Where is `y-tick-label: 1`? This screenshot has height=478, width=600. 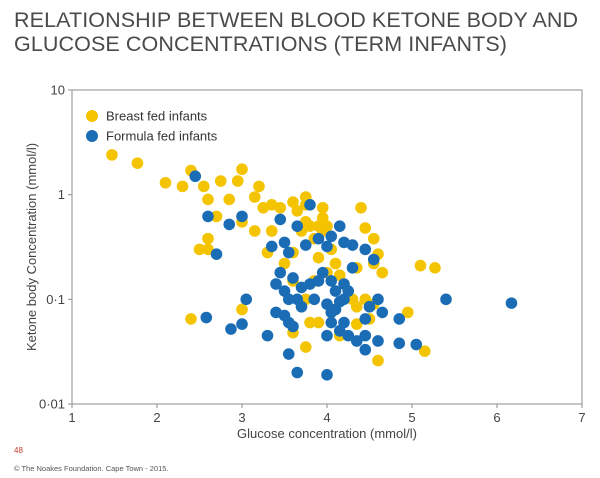
y-tick-label: 1 is located at coordinates (61, 194).